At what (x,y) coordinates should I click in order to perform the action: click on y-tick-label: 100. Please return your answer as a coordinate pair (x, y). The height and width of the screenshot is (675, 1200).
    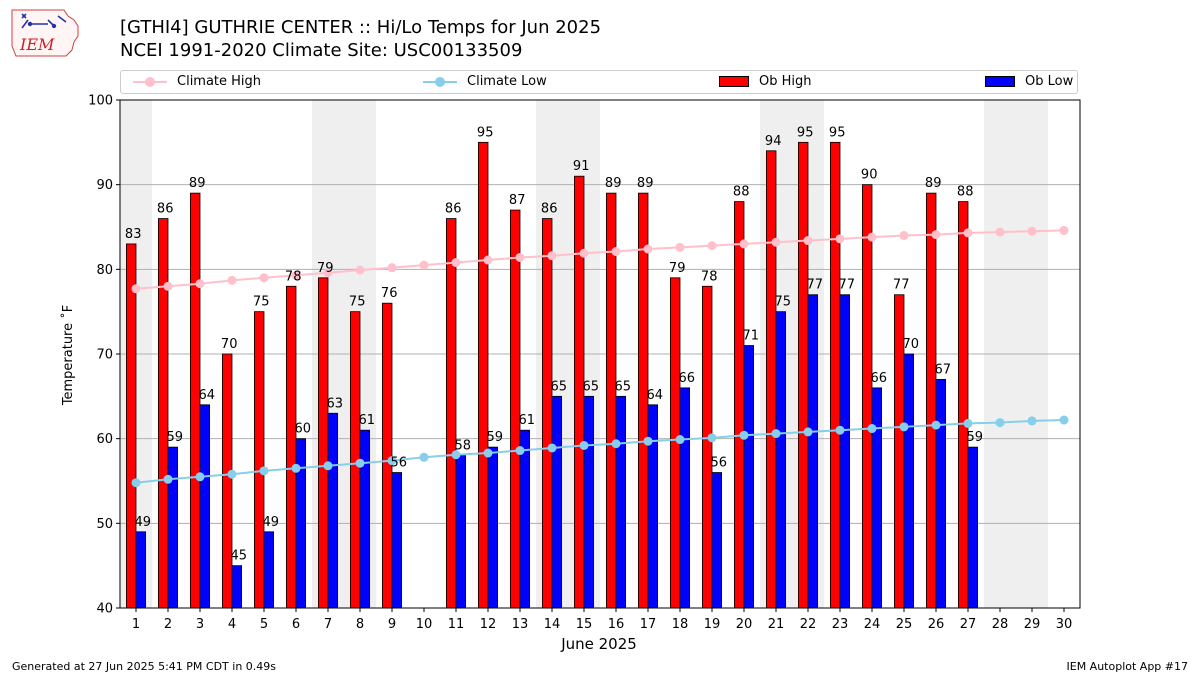
    Looking at the image, I should click on (100, 101).